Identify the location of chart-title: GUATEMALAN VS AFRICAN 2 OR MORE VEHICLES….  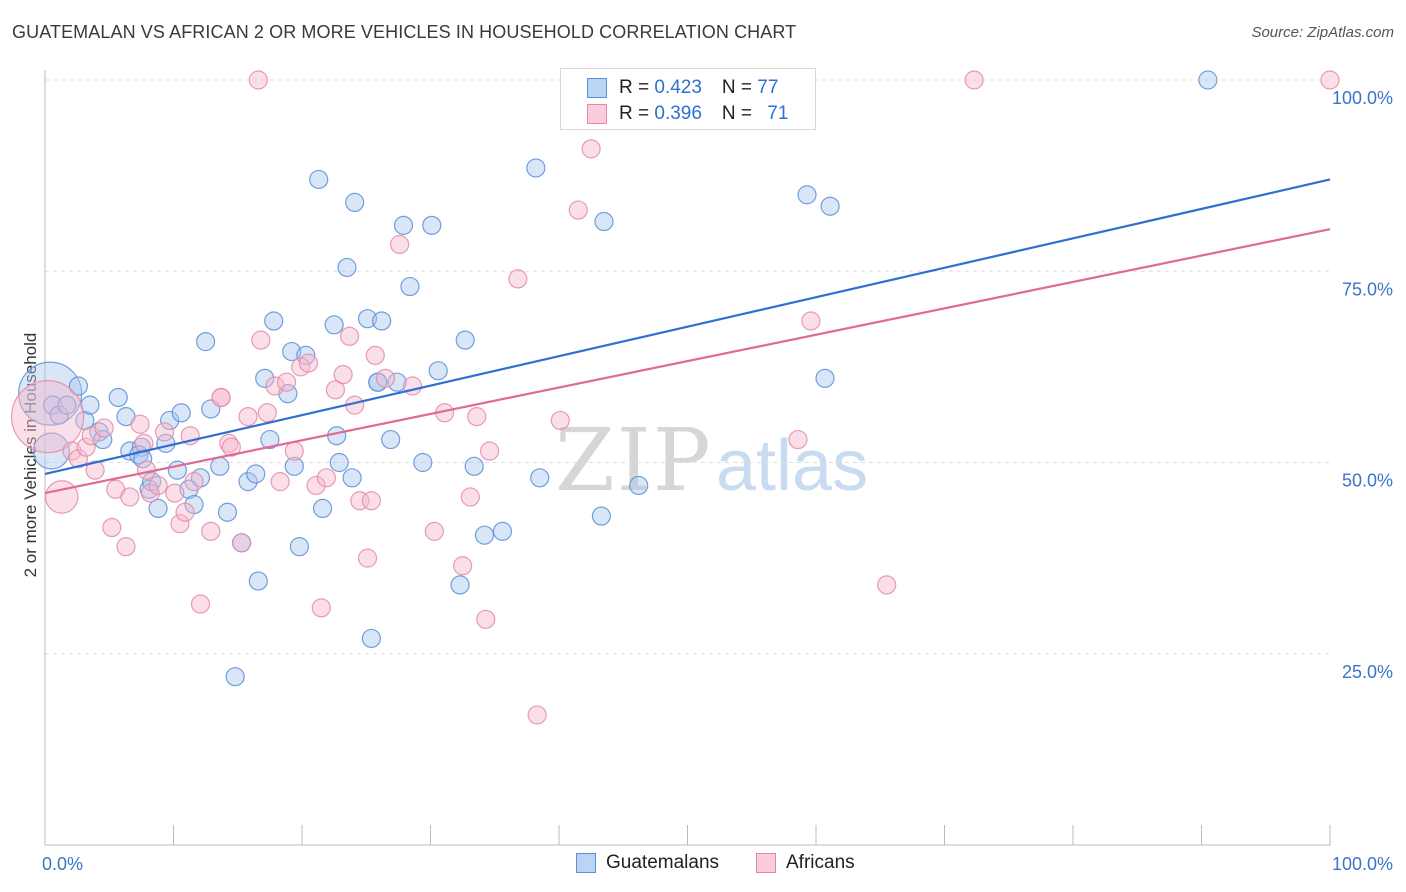
(404, 32).